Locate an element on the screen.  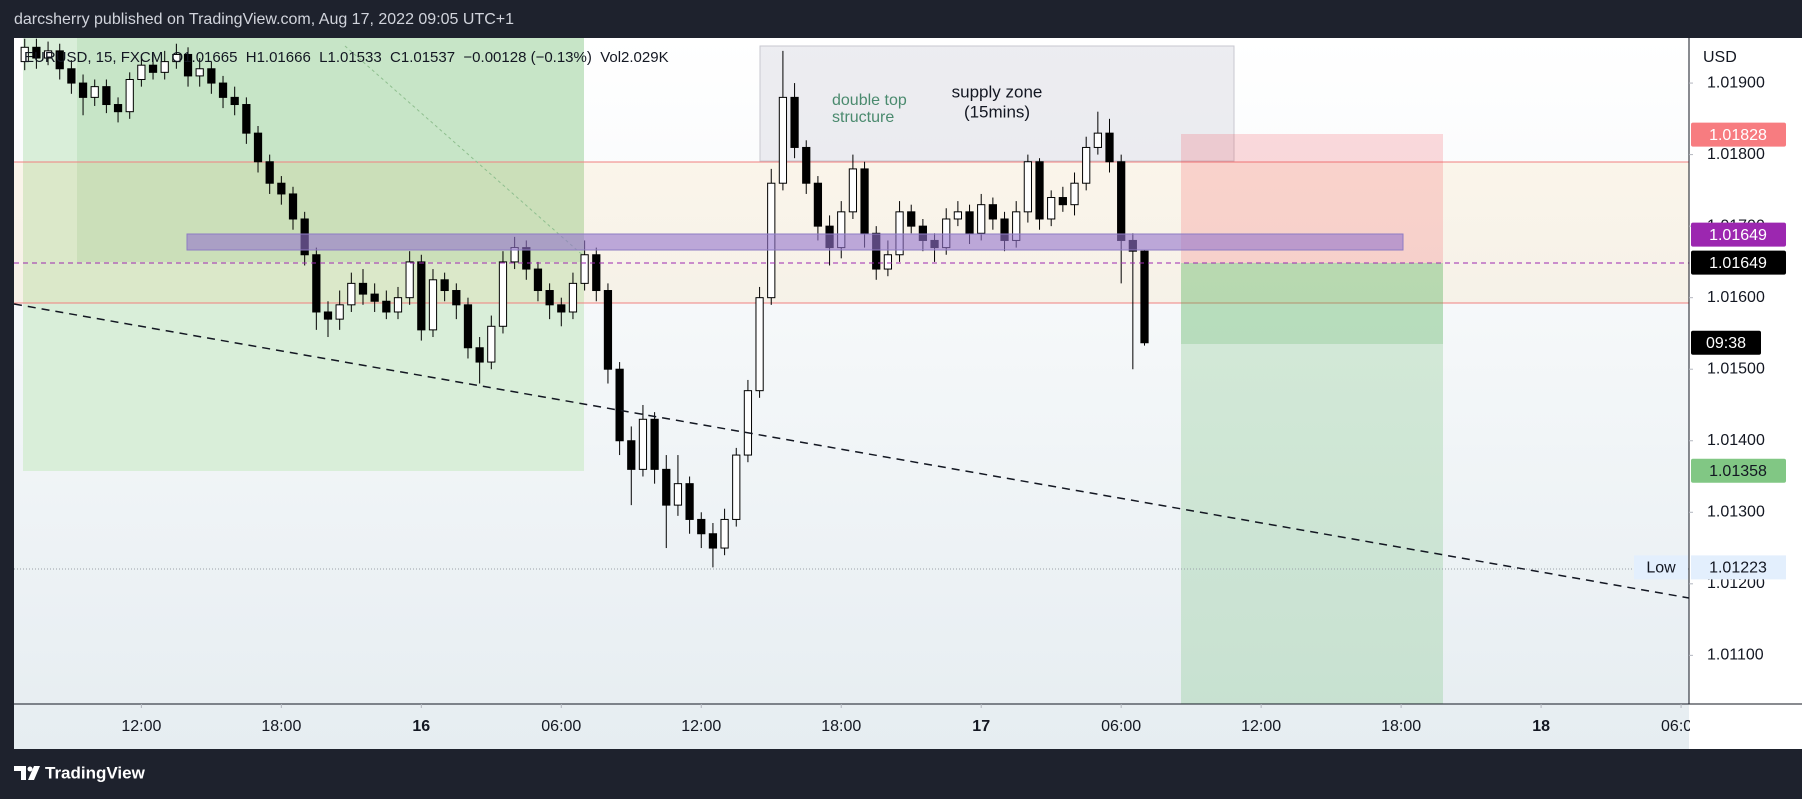
position-target is located at coordinates (1312, 483).